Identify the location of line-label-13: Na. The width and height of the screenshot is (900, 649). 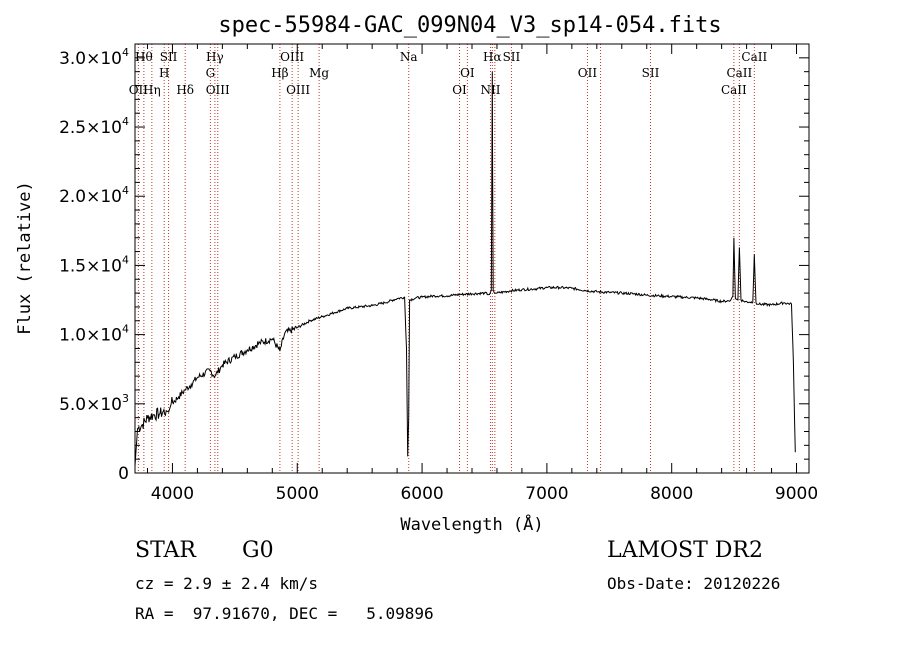
(409, 57).